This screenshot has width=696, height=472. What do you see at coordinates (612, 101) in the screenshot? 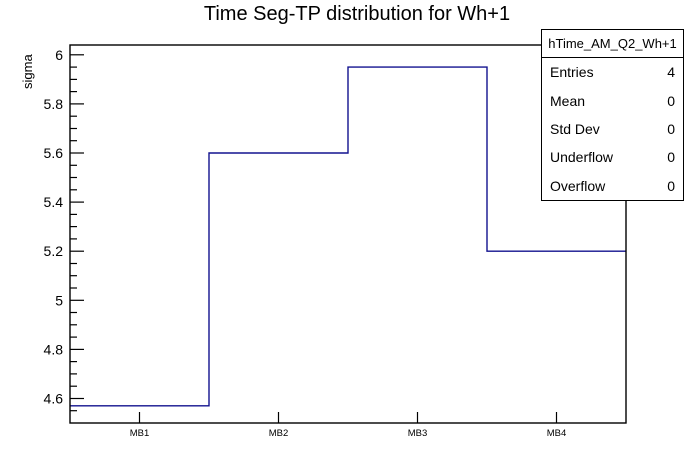
I see `stats-row: Mean 0` at bounding box center [612, 101].